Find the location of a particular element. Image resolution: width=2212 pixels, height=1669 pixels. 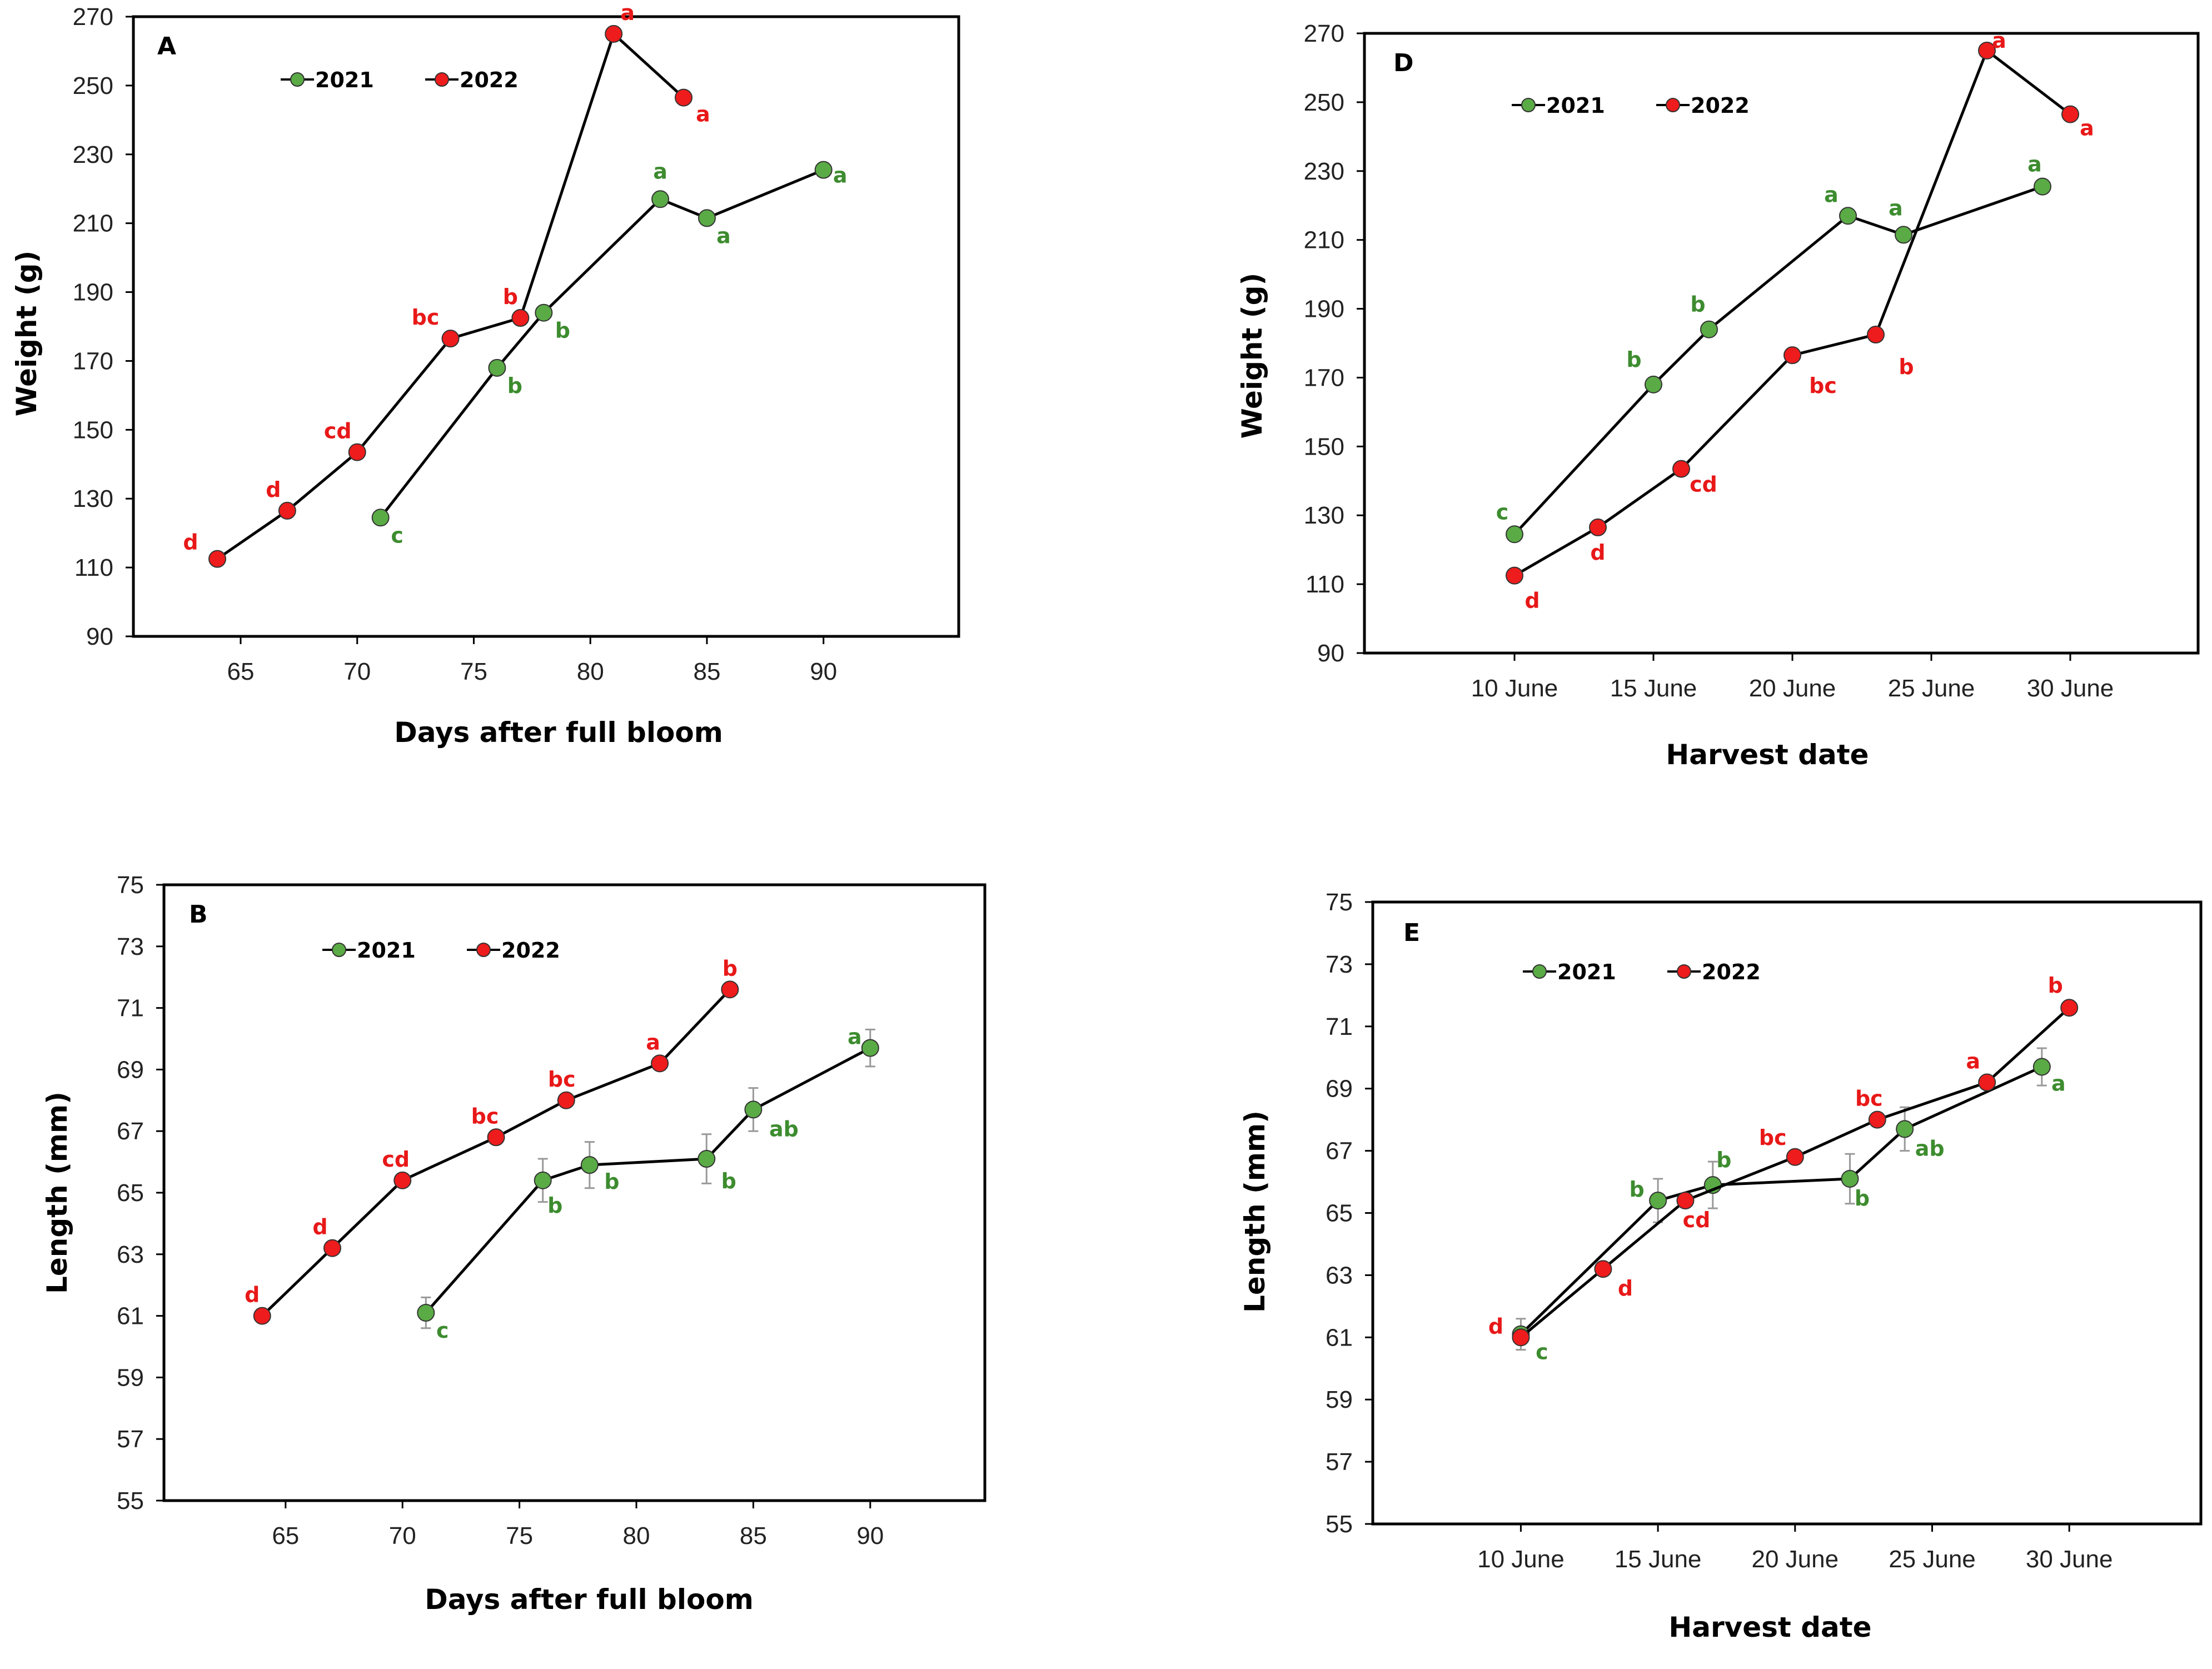

x-tick-label: 20 June is located at coordinates (1793, 689).